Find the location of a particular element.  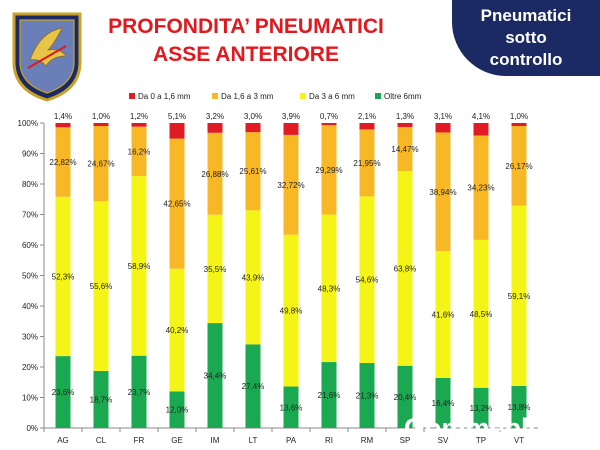

data-label: 1,3% is located at coordinates (405, 116).